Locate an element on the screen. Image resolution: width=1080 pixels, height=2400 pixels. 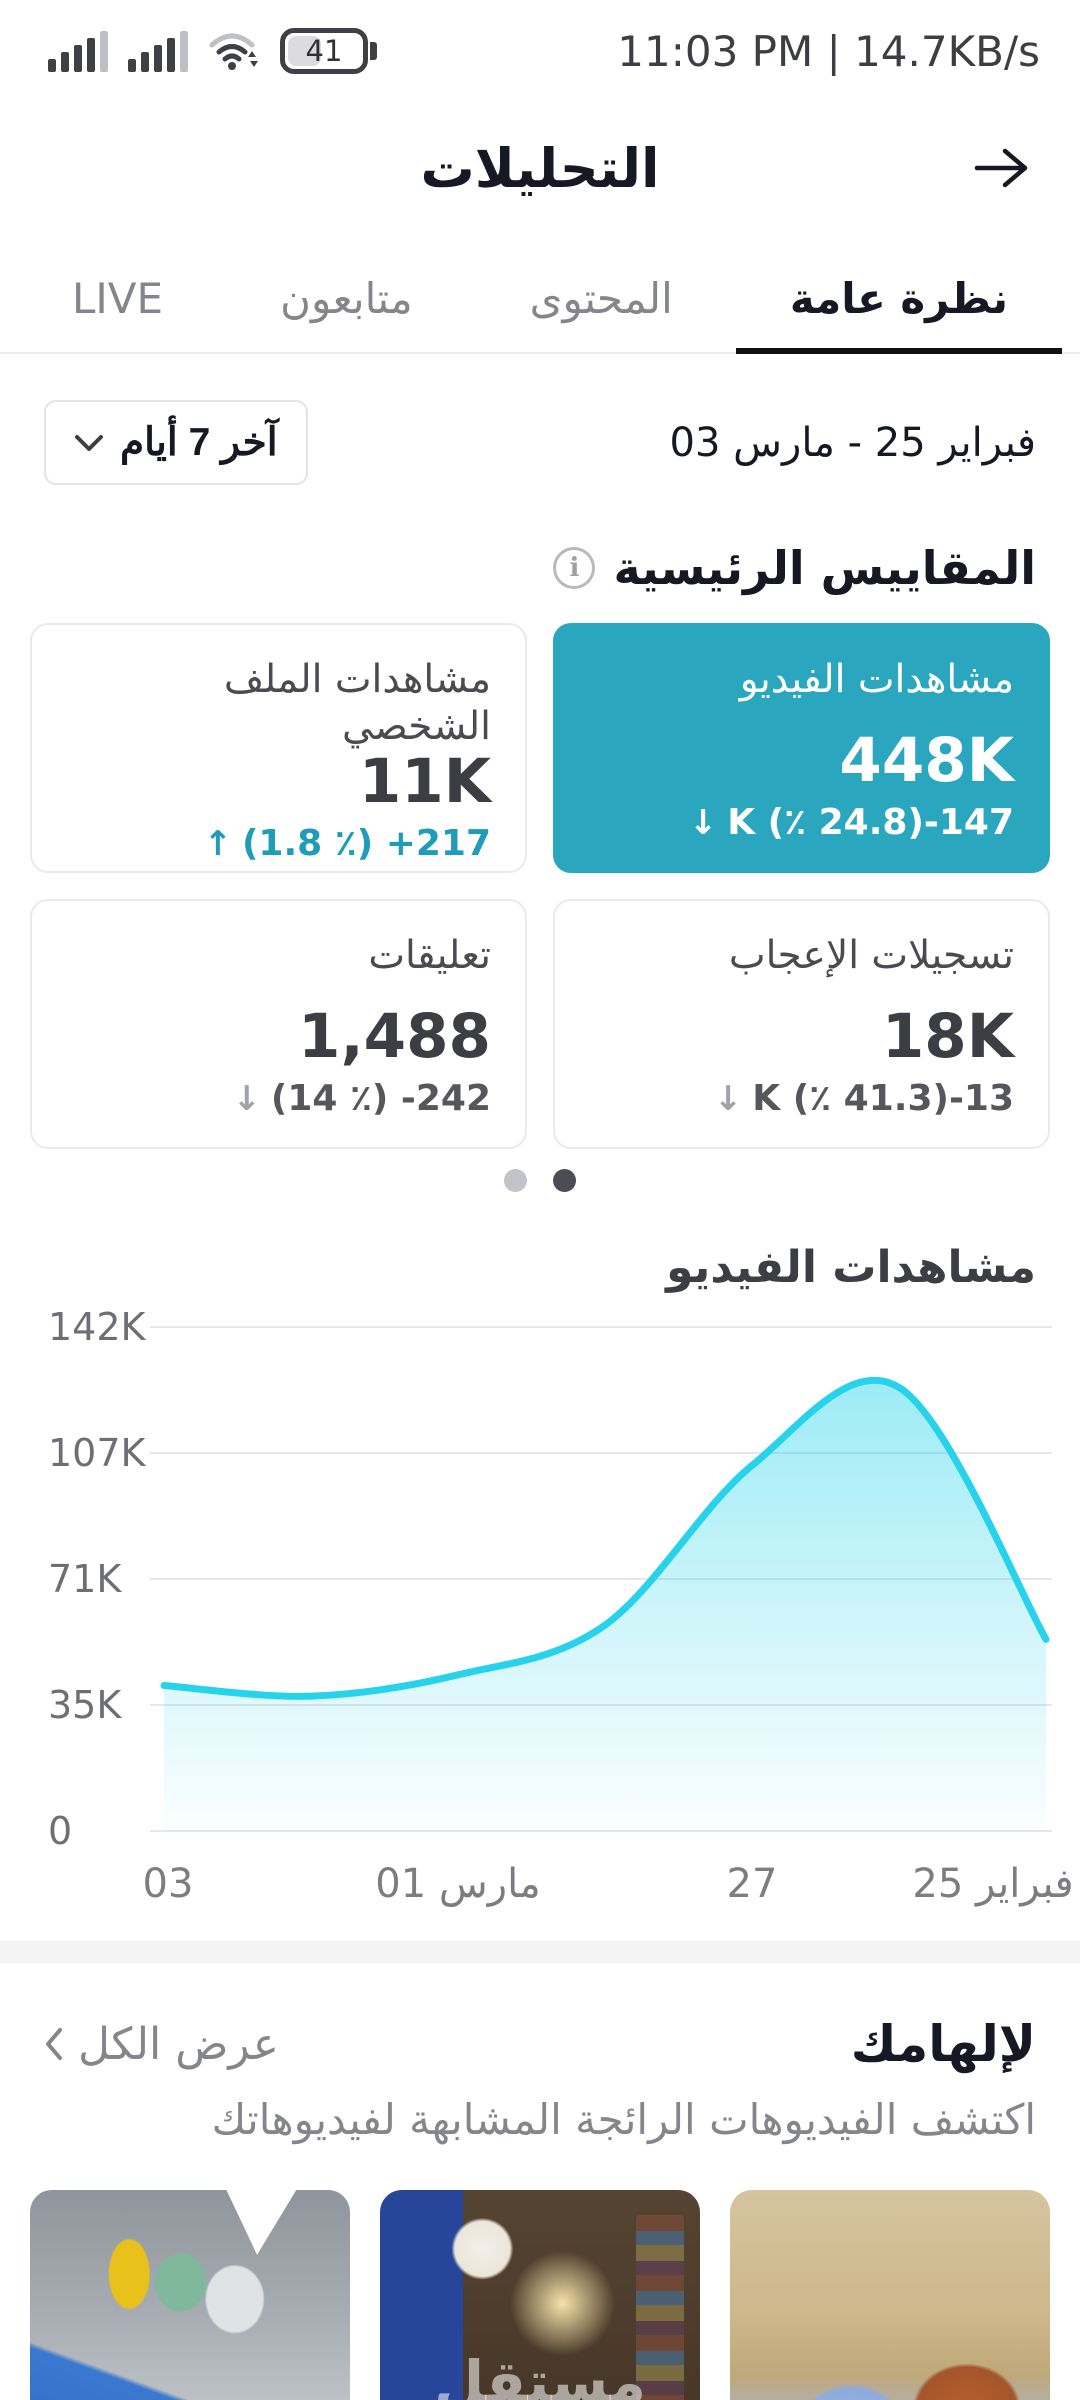
app-header: التحليلات is located at coordinates (540, 168).